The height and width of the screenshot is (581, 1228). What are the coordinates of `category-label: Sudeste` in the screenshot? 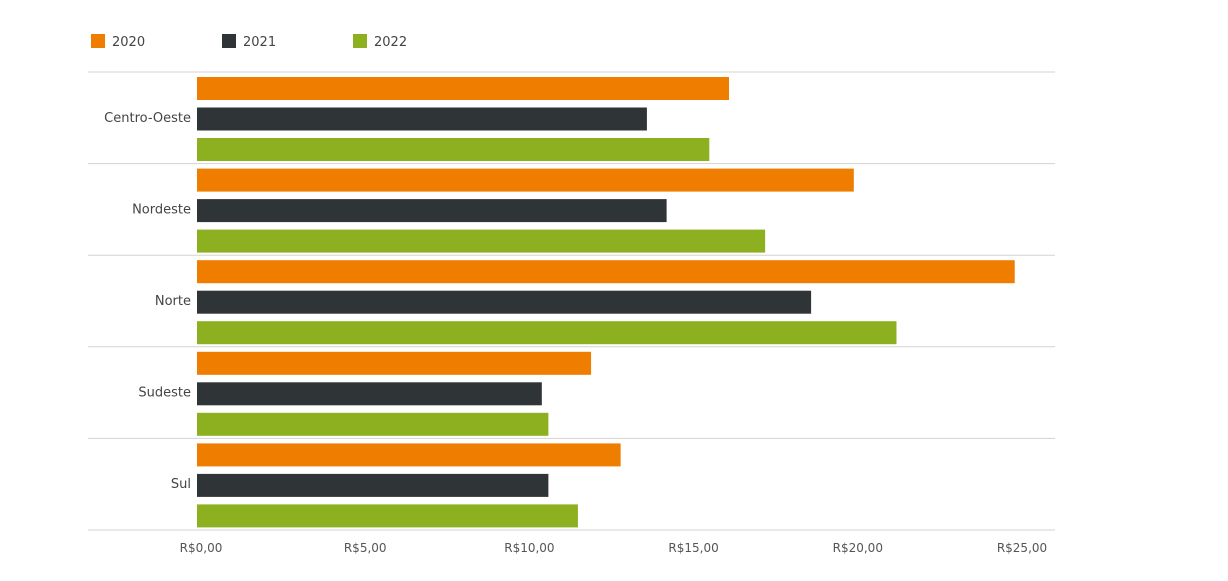 It's located at (164, 393).